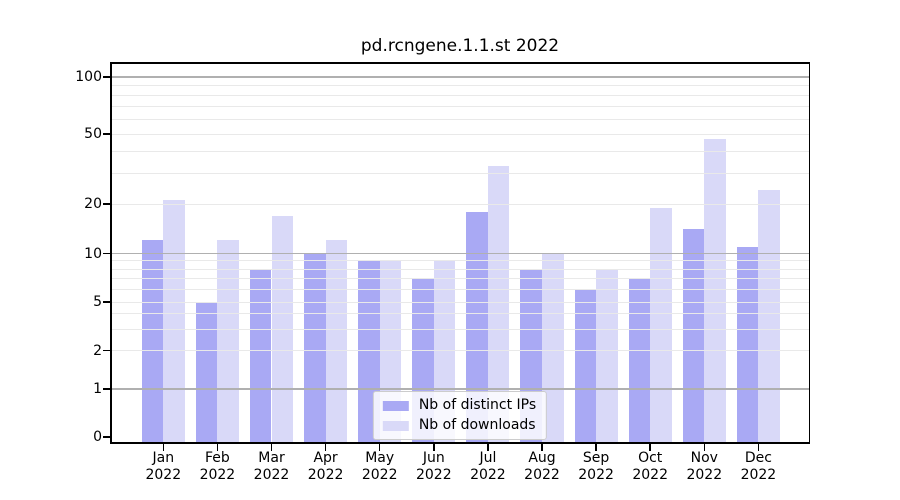  Describe the element at coordinates (650, 458) in the screenshot. I see `x-tick-label-month-oct: Oct` at that location.